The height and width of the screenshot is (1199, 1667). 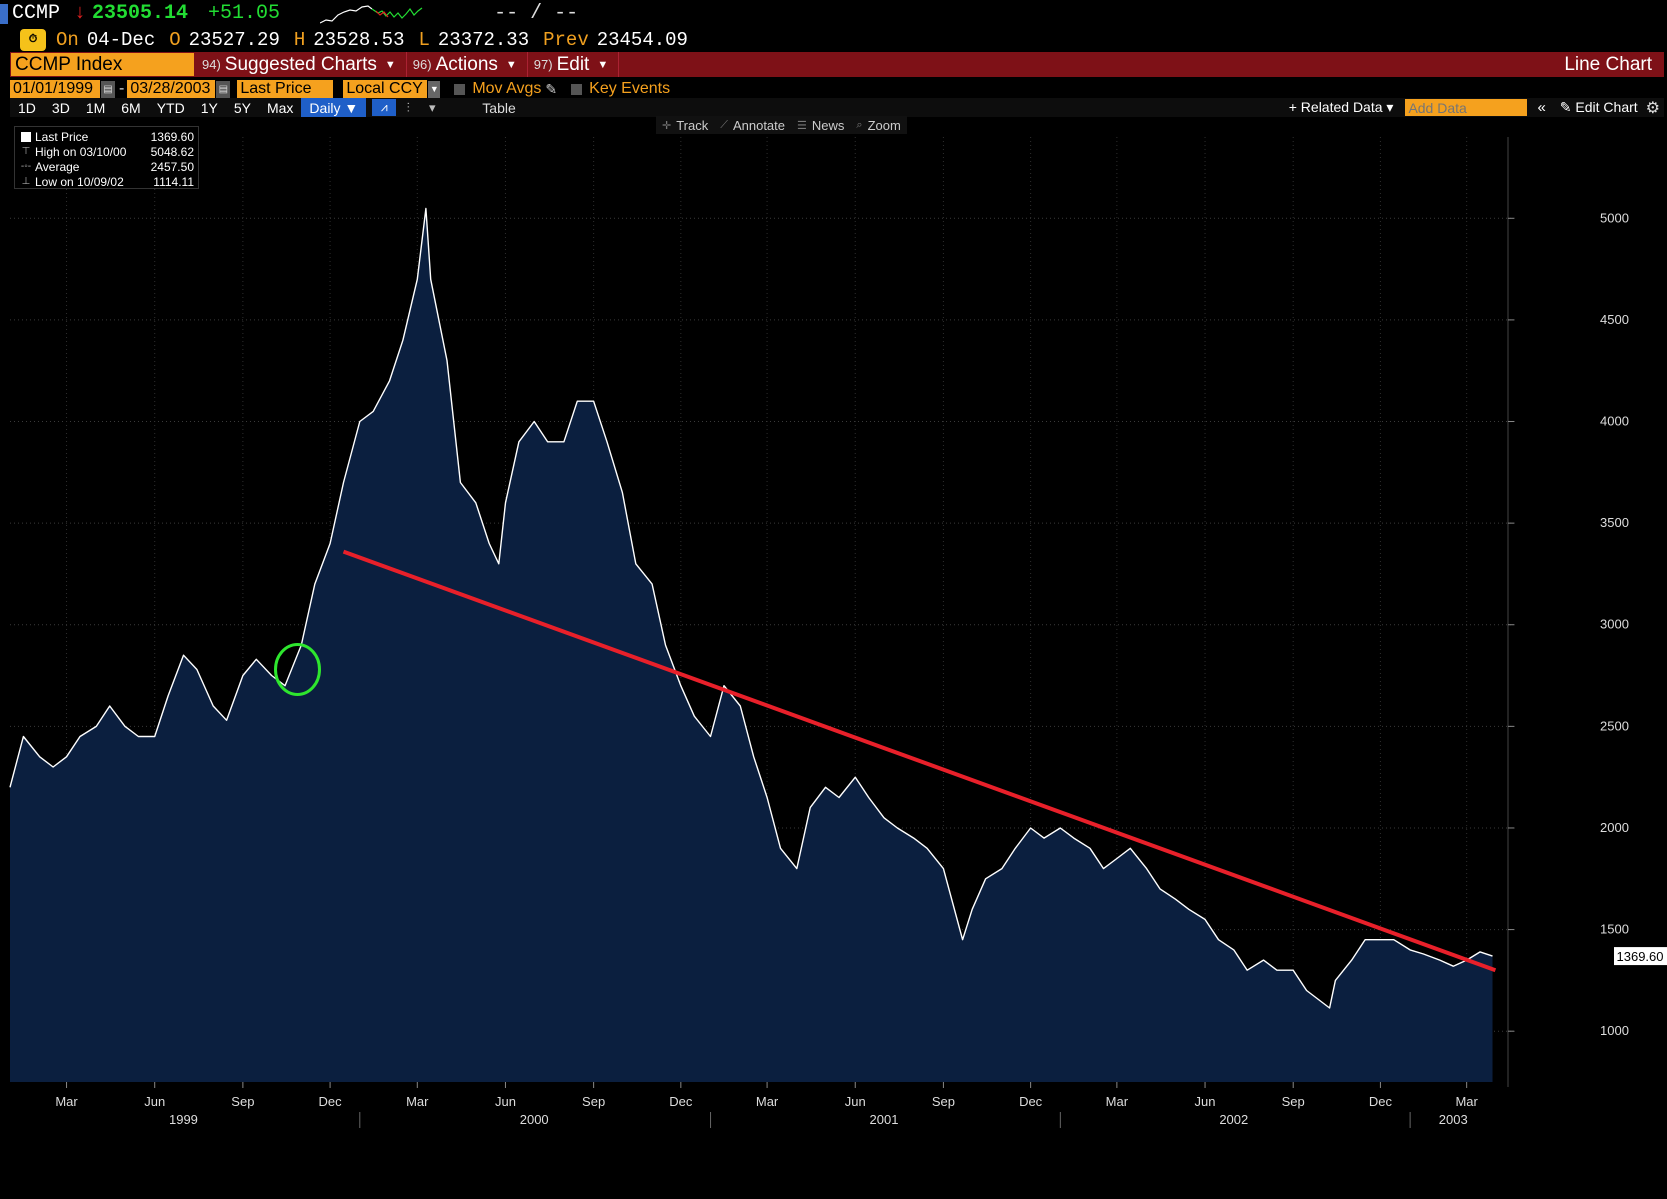 What do you see at coordinates (1541, 107) in the screenshot?
I see `collapse-icon: «` at bounding box center [1541, 107].